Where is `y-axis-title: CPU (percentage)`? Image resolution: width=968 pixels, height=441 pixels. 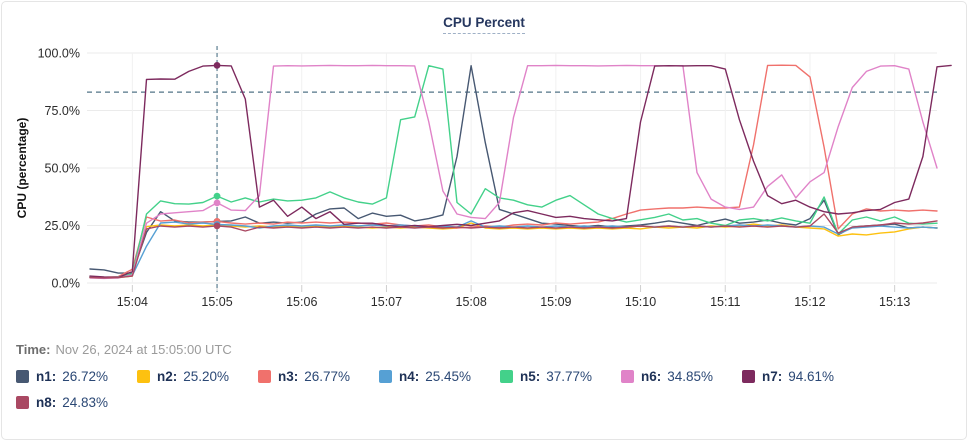 y-axis-title: CPU (percentage) is located at coordinates (22, 168).